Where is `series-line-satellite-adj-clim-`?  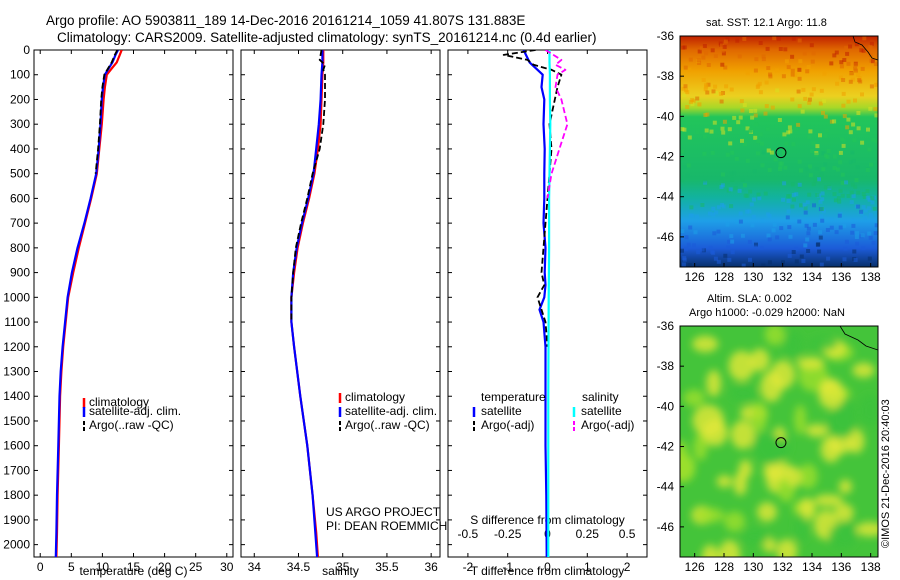 series-line-satellite-adj-clim- is located at coordinates (86, 303).